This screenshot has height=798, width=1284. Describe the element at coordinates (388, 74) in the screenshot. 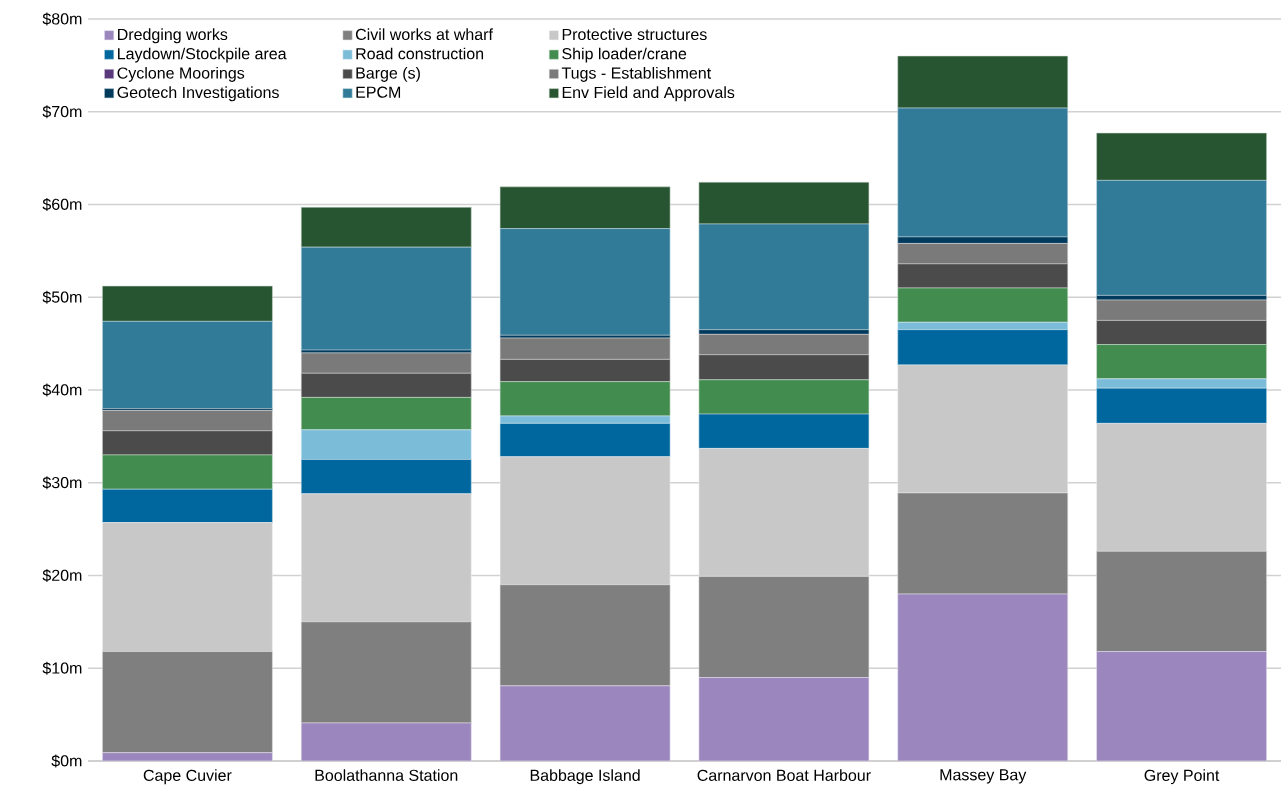

I see `legend-label: Barge (s)` at that location.